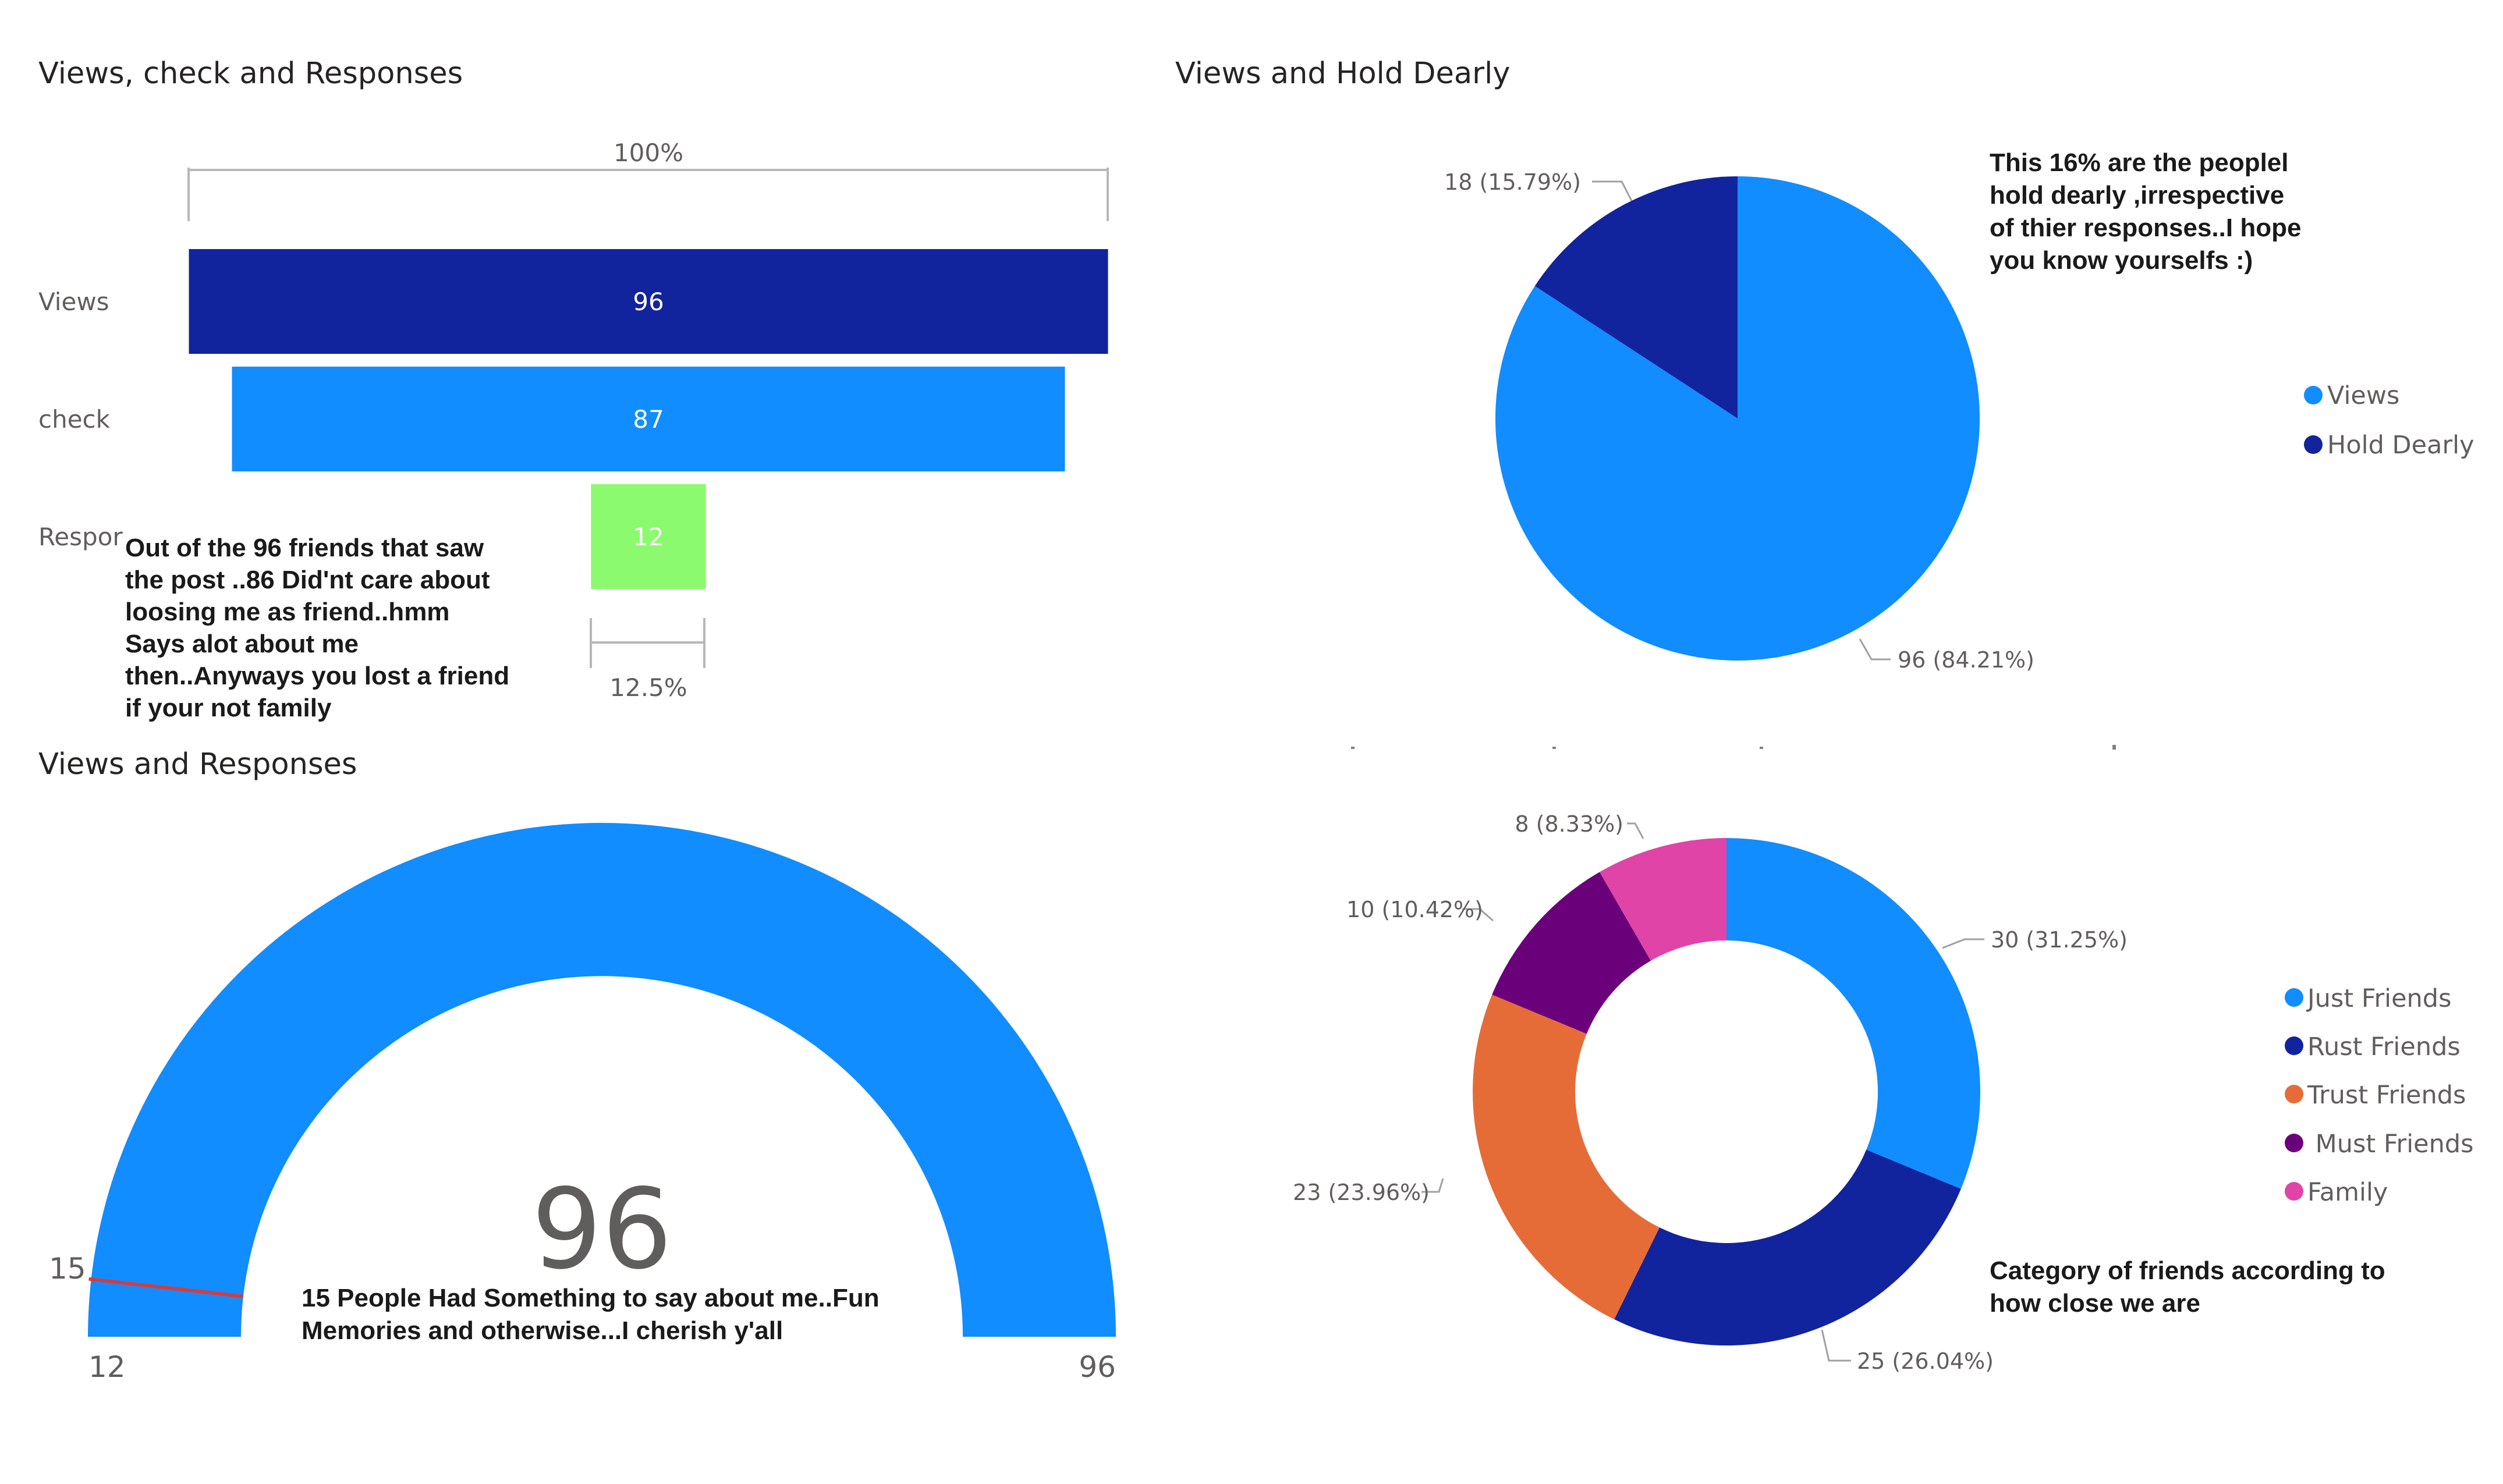 The height and width of the screenshot is (1484, 2503). I want to click on donut-data-label-rust-friends: 25 (26.04%), so click(1925, 1361).